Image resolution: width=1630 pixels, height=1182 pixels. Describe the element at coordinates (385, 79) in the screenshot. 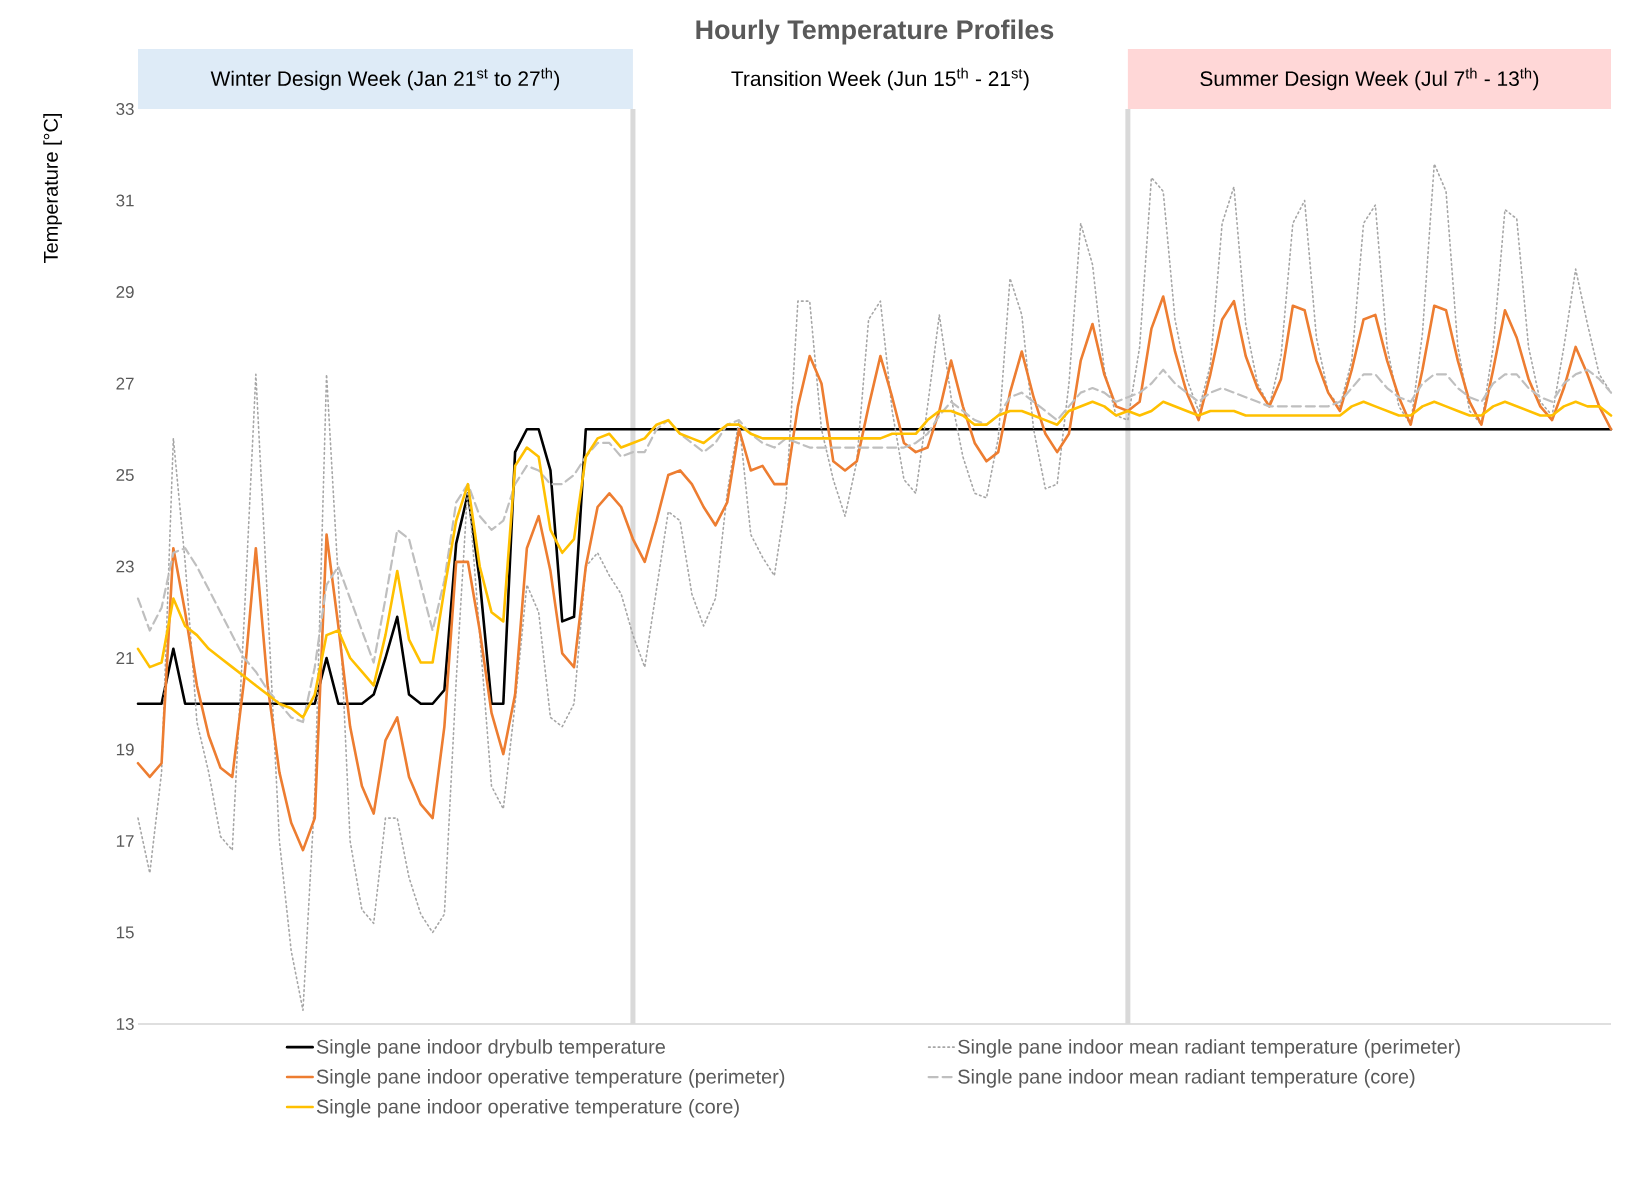

I see `text: Winter Design Week (Jan 21$^{st}$ to 27$^{th}$)` at that location.